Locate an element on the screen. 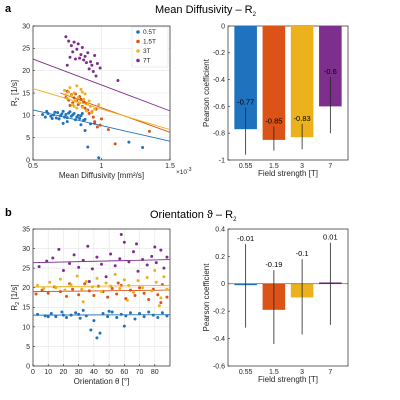 Image resolution: width=400 pixels, height=400 pixels. panel-b-title-text: Orientation ϑ – R is located at coordinates (192, 215).